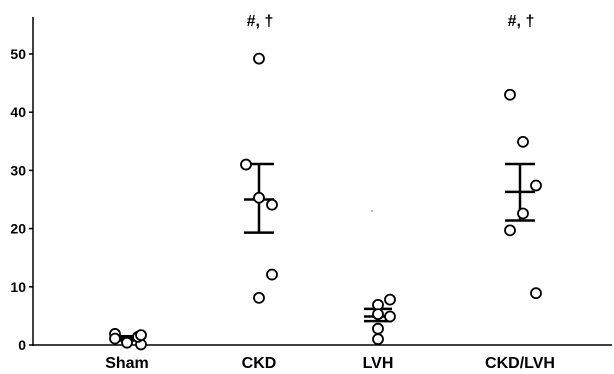 The image size is (614, 374). I want to click on error-bar, so click(520, 192).